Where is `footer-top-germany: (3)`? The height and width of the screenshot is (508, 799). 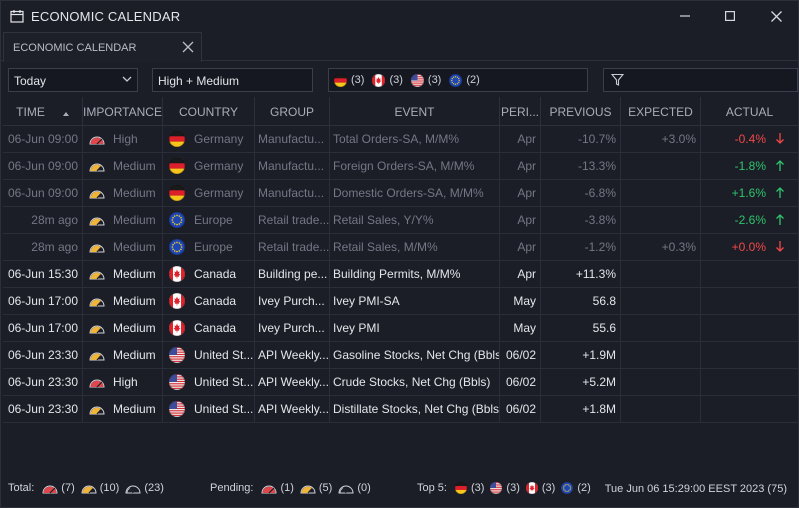 footer-top-germany: (3) is located at coordinates (466, 488).